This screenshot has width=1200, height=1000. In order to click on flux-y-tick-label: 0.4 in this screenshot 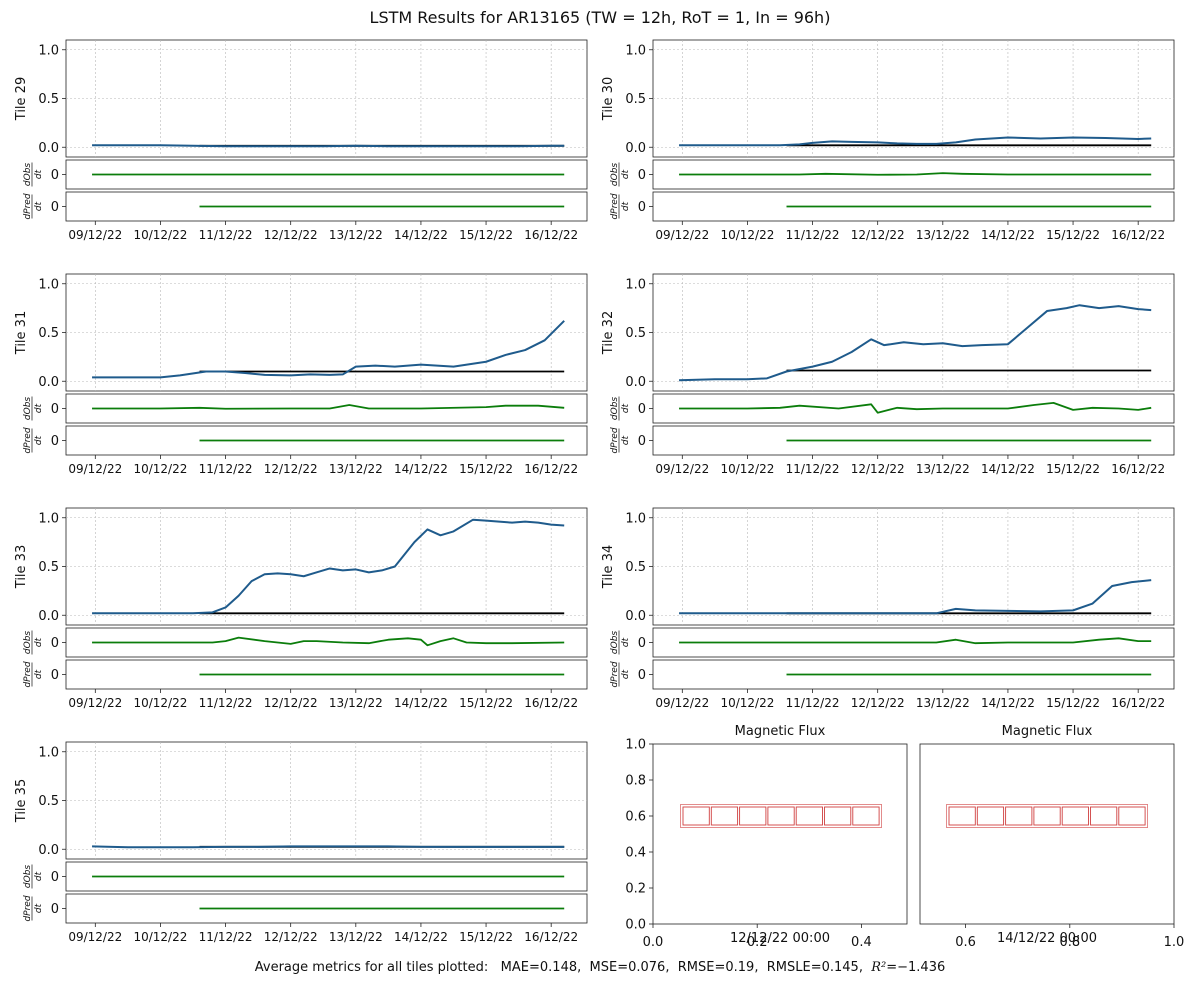, I will do `click(635, 853)`.